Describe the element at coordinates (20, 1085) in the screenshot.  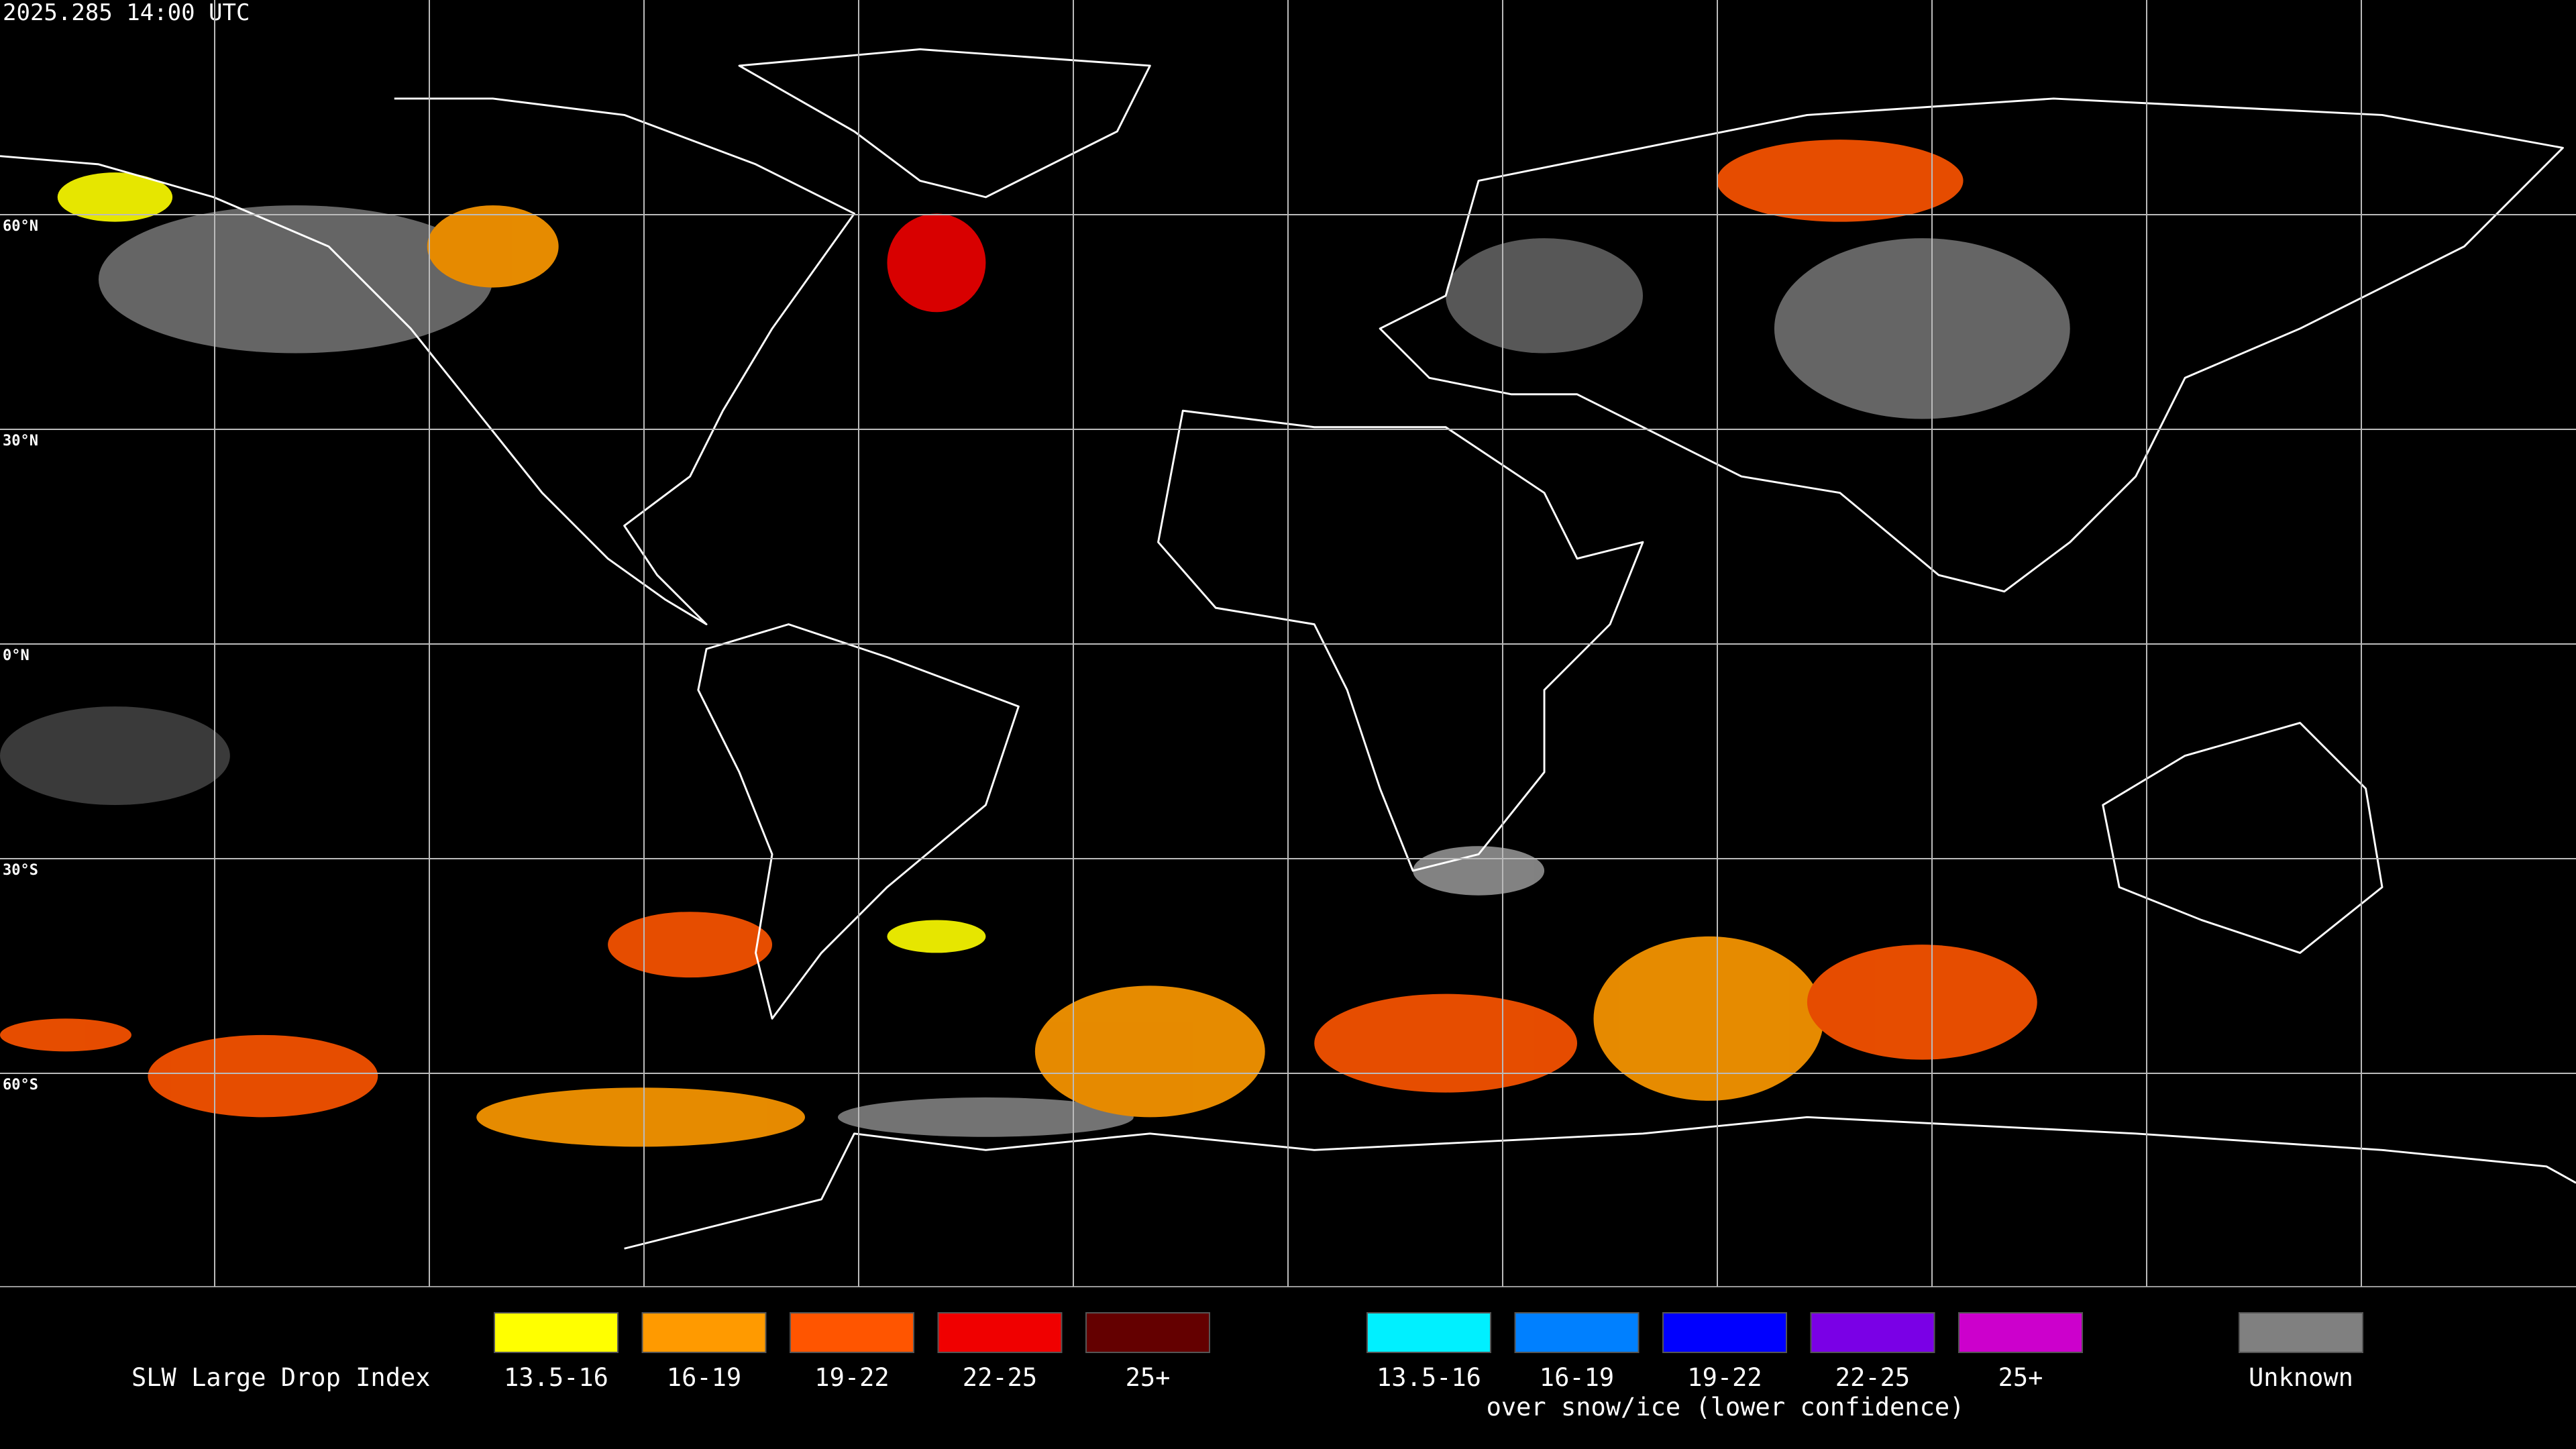
I see `latitude-label: 60°S` at that location.